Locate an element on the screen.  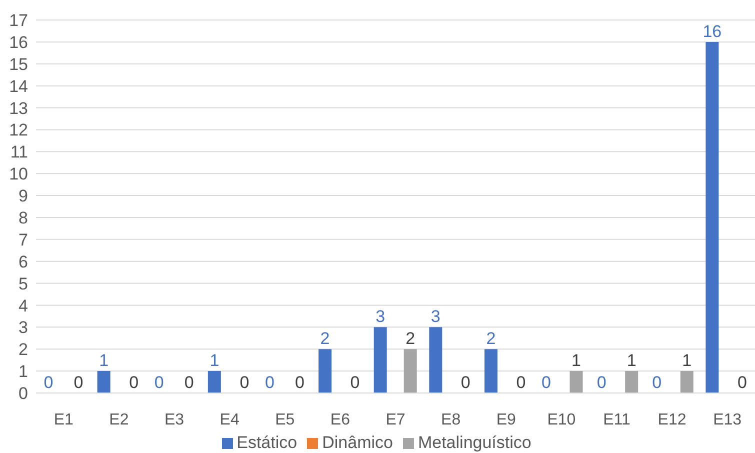
x-tick-label: E1 is located at coordinates (64, 419).